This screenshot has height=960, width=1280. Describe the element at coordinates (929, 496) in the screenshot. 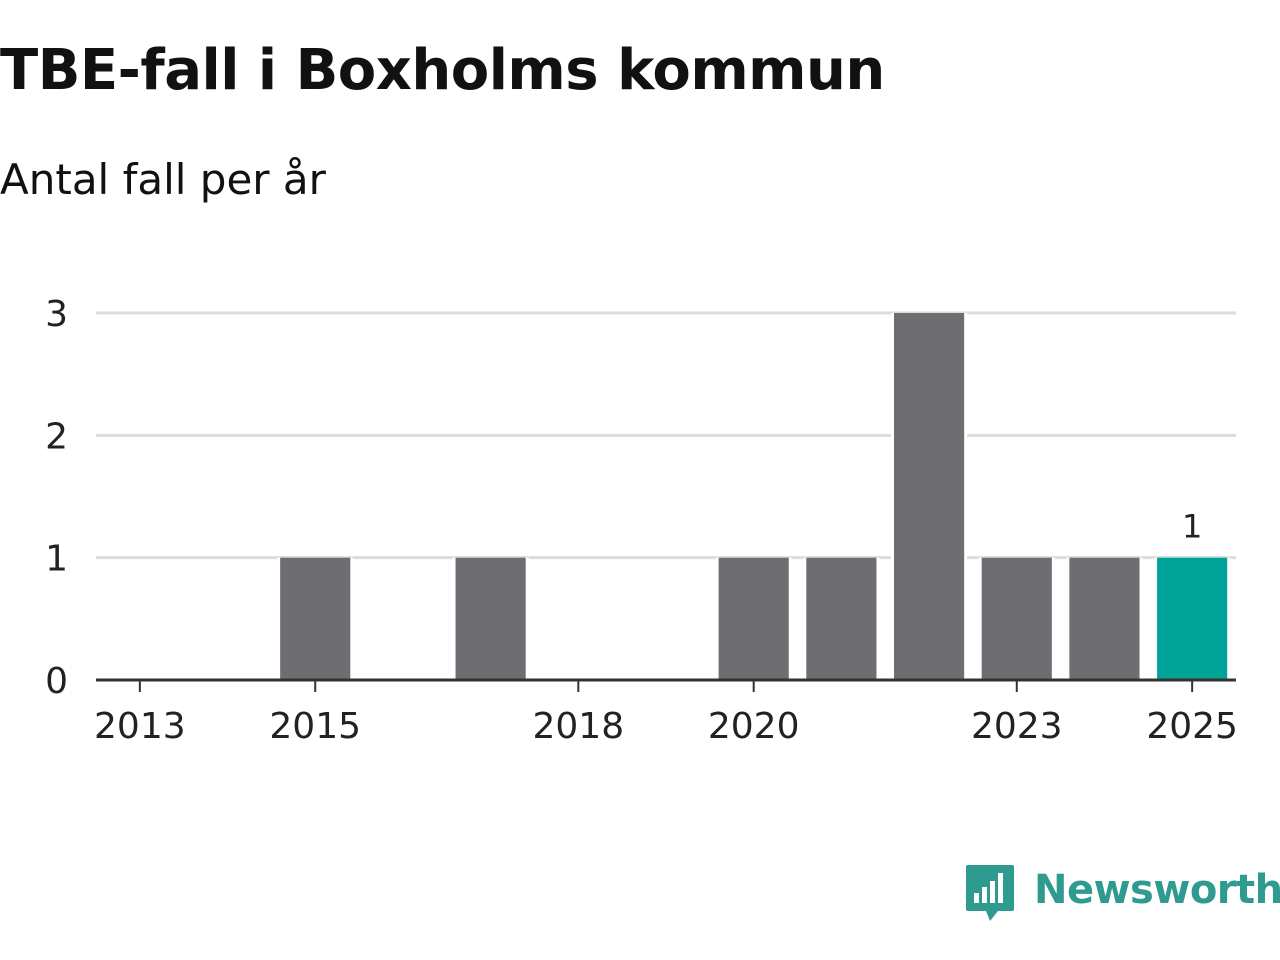

I see `bar-2022` at that location.